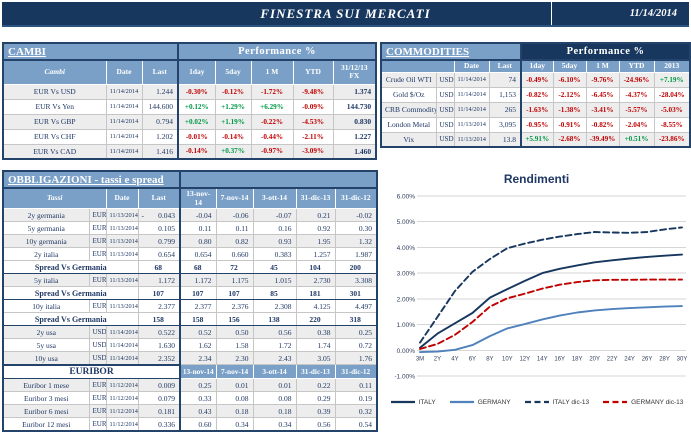 The height and width of the screenshot is (432, 691). Describe the element at coordinates (159, 293) in the screenshot. I see `spread-value: 107` at that location.